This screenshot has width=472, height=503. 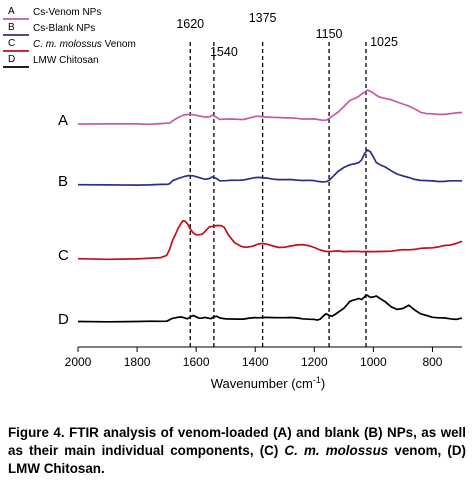 I want to click on series-A-line, so click(x=270, y=107).